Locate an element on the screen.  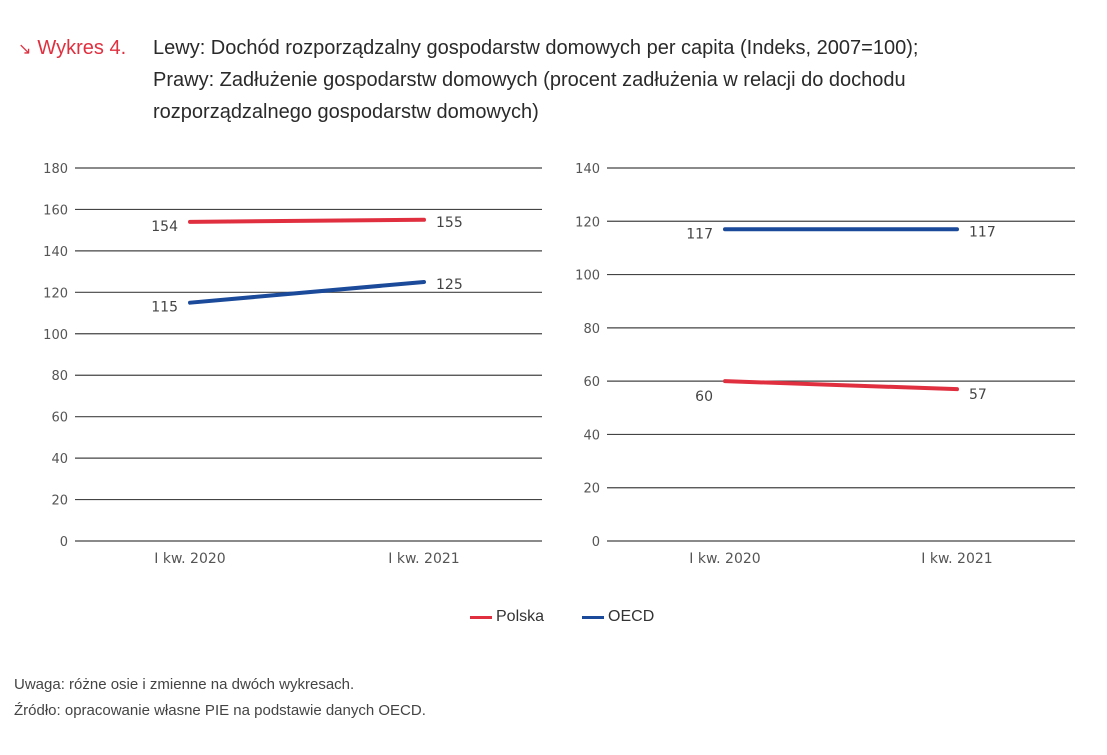
figure-number: Wykres 4. is located at coordinates (82, 48).